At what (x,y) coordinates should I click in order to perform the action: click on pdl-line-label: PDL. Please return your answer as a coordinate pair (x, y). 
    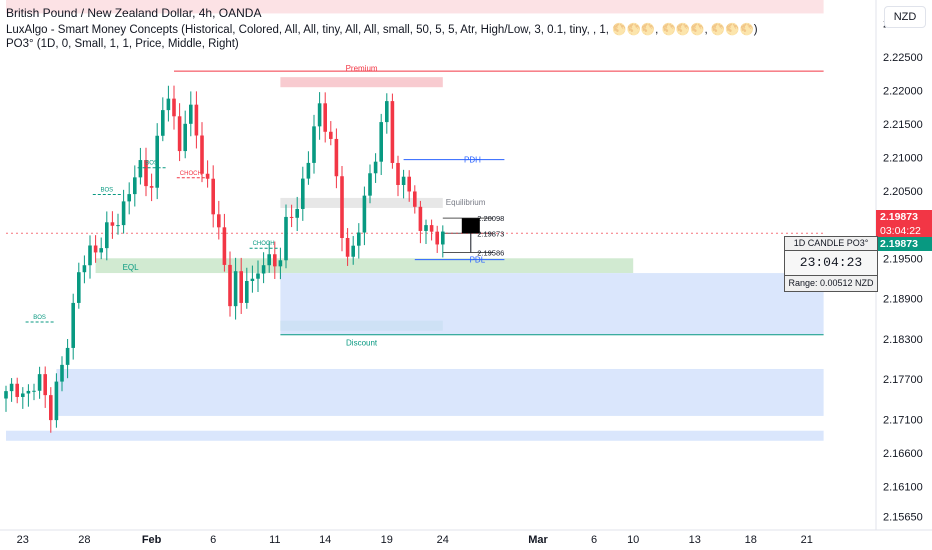
    Looking at the image, I should click on (478, 260).